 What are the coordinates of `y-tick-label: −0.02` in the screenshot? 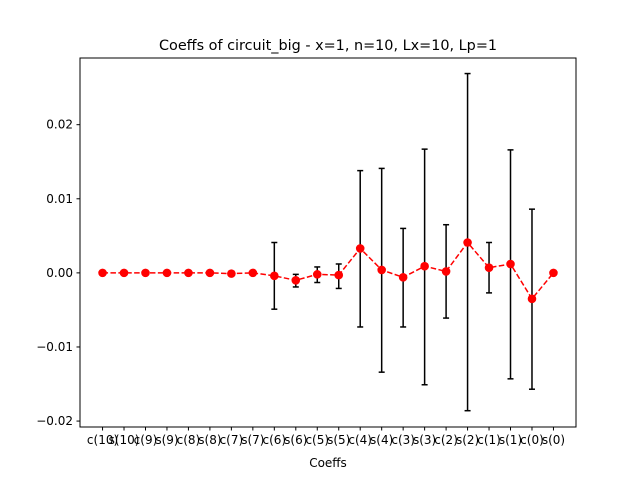 It's located at (54, 421).